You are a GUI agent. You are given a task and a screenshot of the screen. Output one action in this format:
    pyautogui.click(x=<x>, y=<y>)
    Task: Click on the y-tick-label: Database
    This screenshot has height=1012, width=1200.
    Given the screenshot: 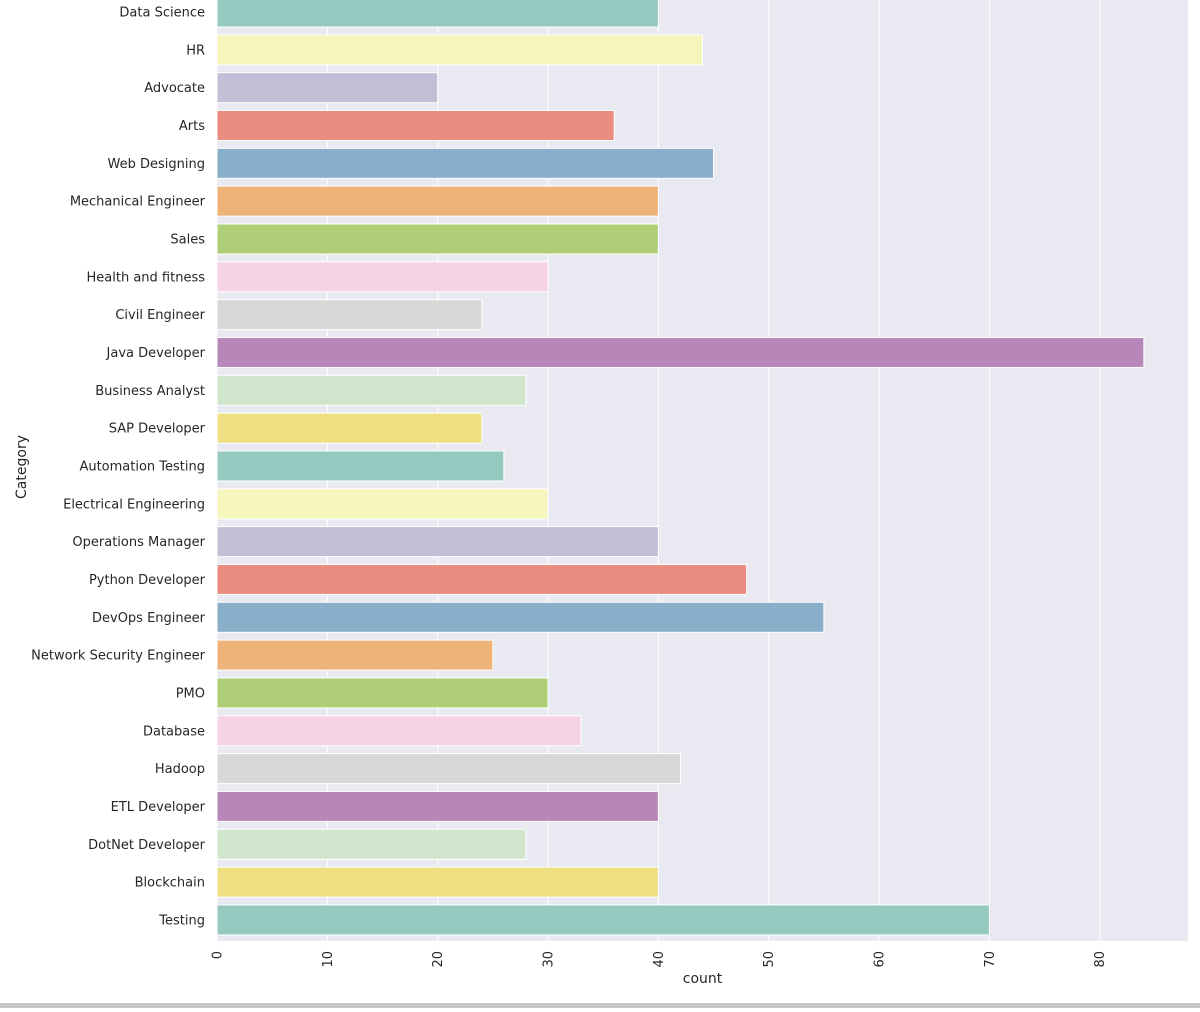 What is the action you would take?
    pyautogui.click(x=174, y=731)
    